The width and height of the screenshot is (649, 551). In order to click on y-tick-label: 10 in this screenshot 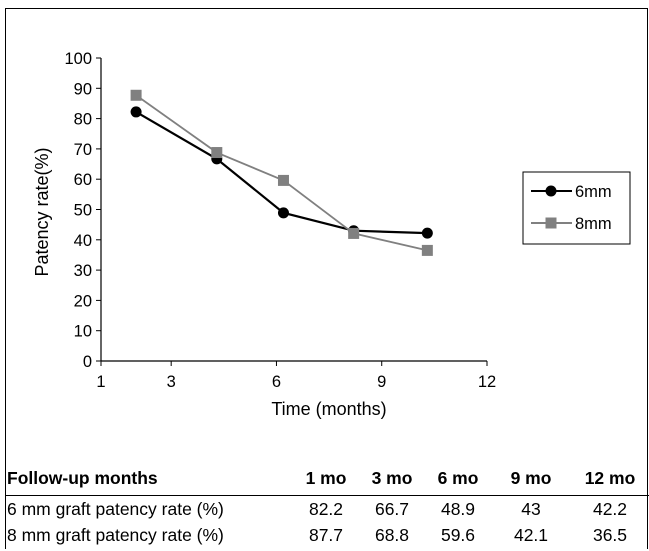, I will do `click(83, 332)`.